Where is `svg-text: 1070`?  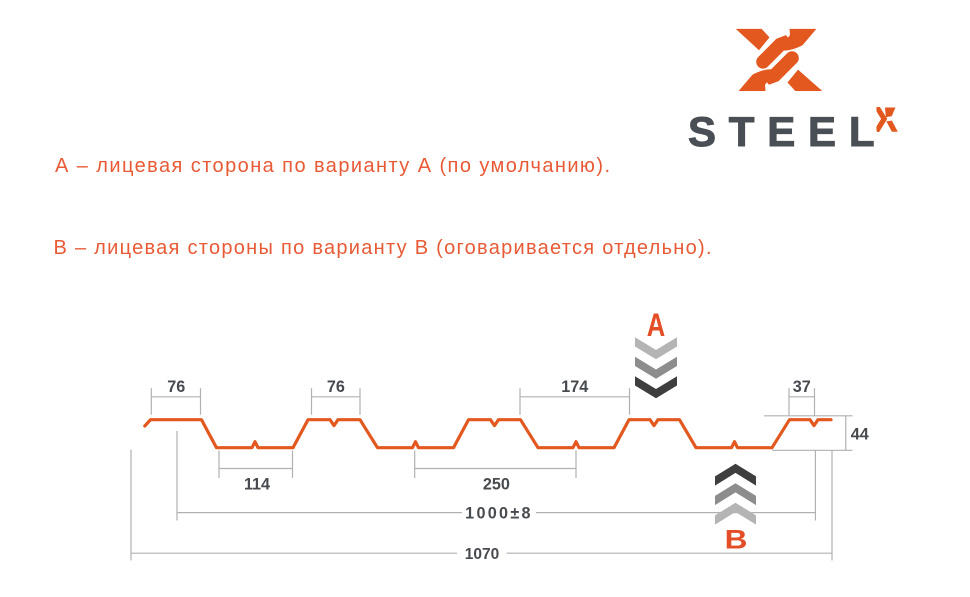
svg-text: 1070 is located at coordinates (482, 554).